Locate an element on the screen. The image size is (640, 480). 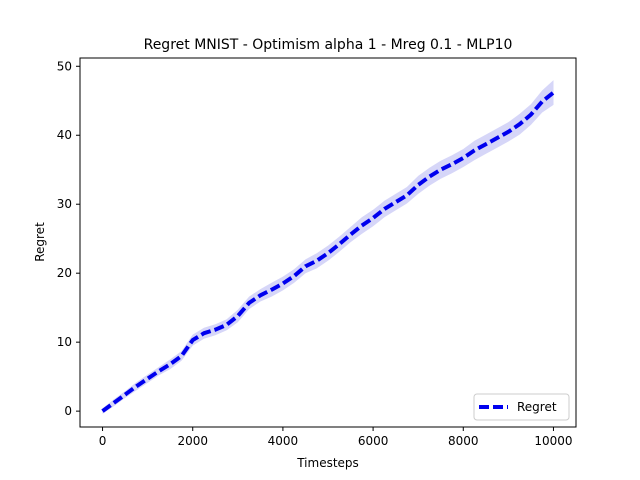
y-tick-label: 0 is located at coordinates (68, 411).